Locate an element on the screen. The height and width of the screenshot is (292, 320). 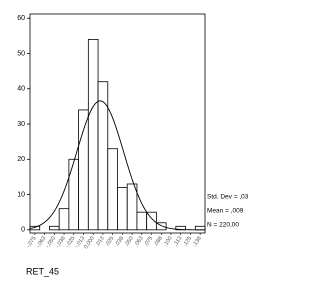
x-tick-label: ,075 is located at coordinates (148, 242).